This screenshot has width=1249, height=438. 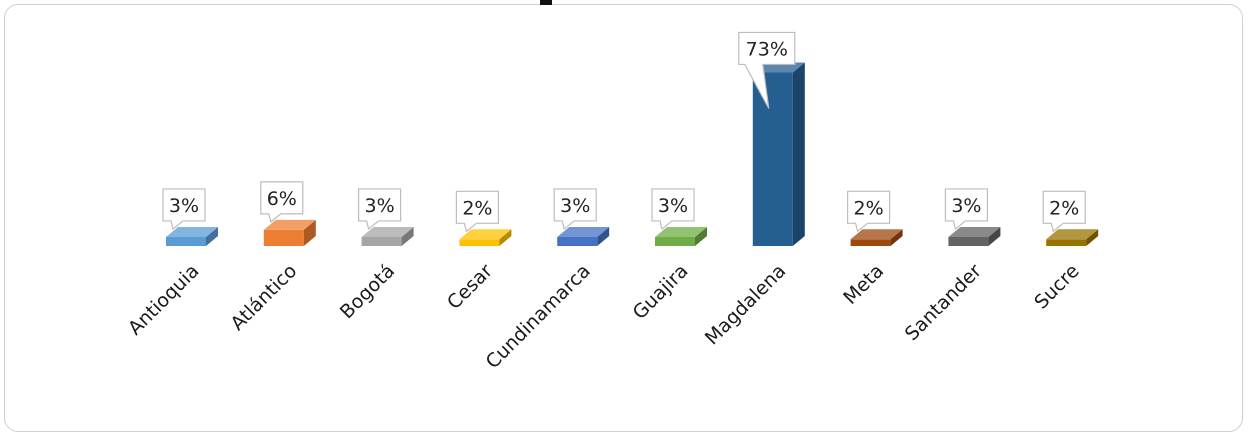 I want to click on bar-santander, so click(x=974, y=236).